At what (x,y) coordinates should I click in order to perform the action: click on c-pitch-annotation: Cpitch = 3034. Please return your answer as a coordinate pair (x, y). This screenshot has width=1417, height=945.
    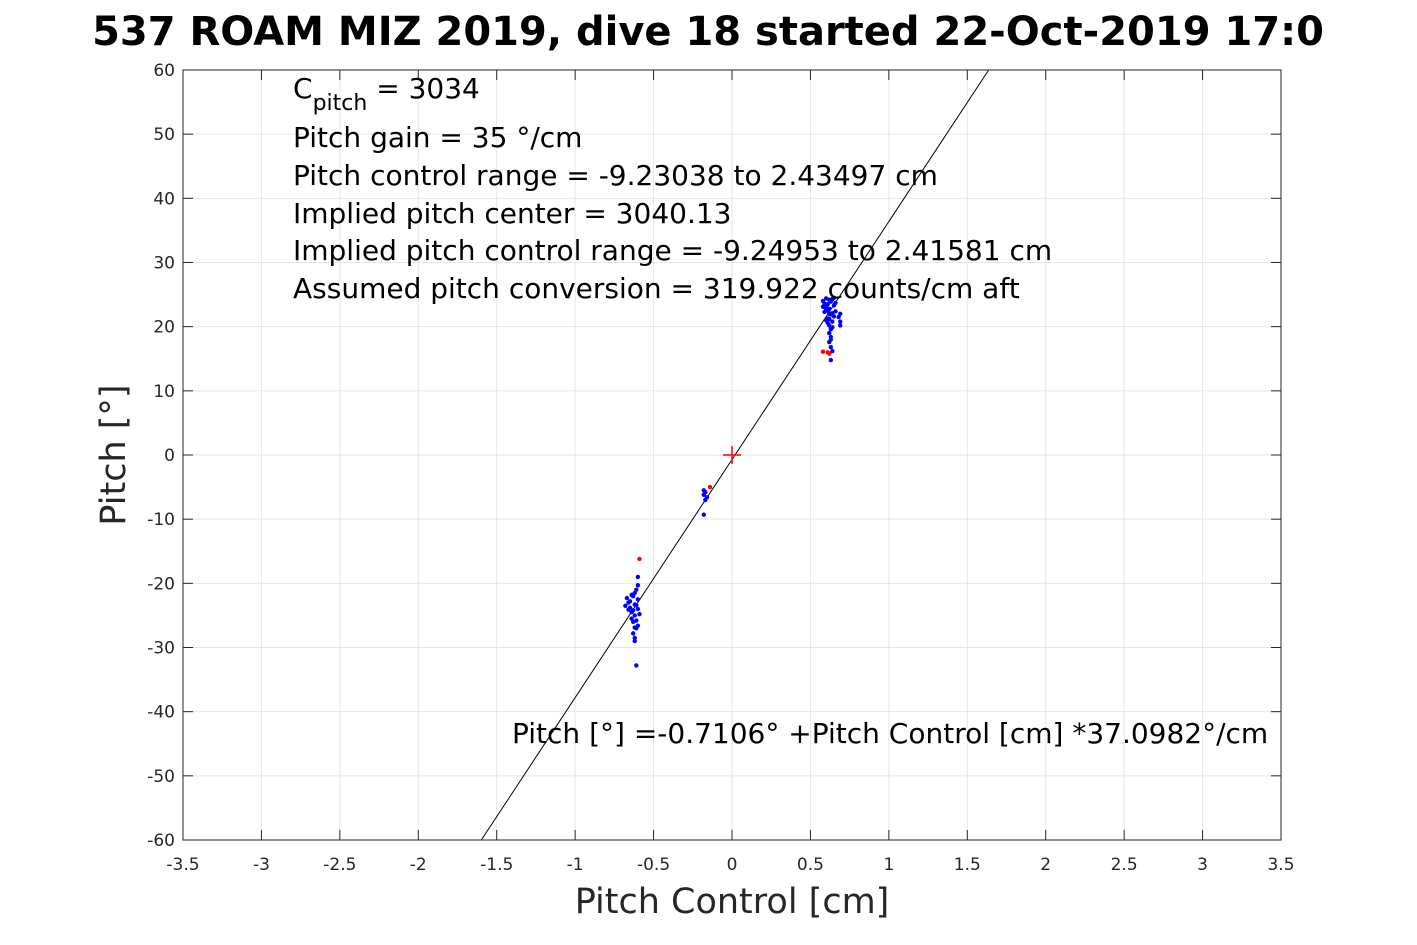
    Looking at the image, I should click on (386, 94).